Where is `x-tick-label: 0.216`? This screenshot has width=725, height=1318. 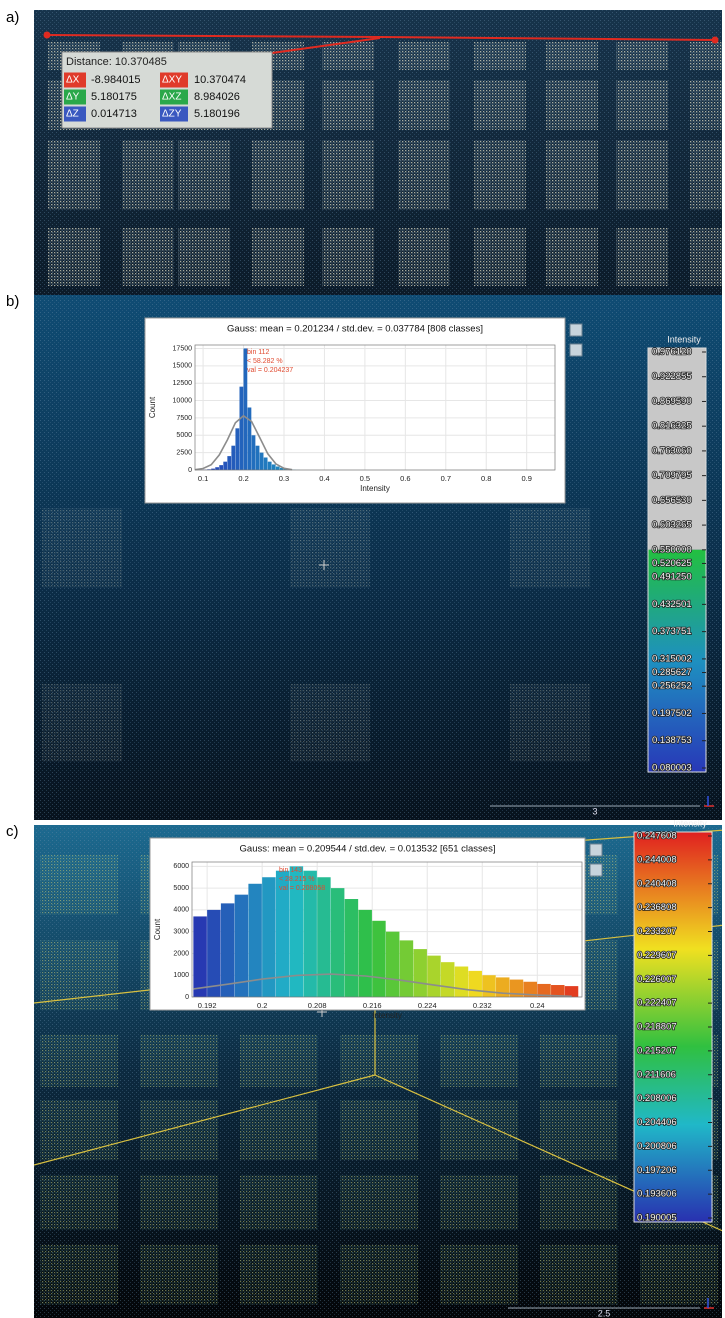 x-tick-label: 0.216 is located at coordinates (372, 1005).